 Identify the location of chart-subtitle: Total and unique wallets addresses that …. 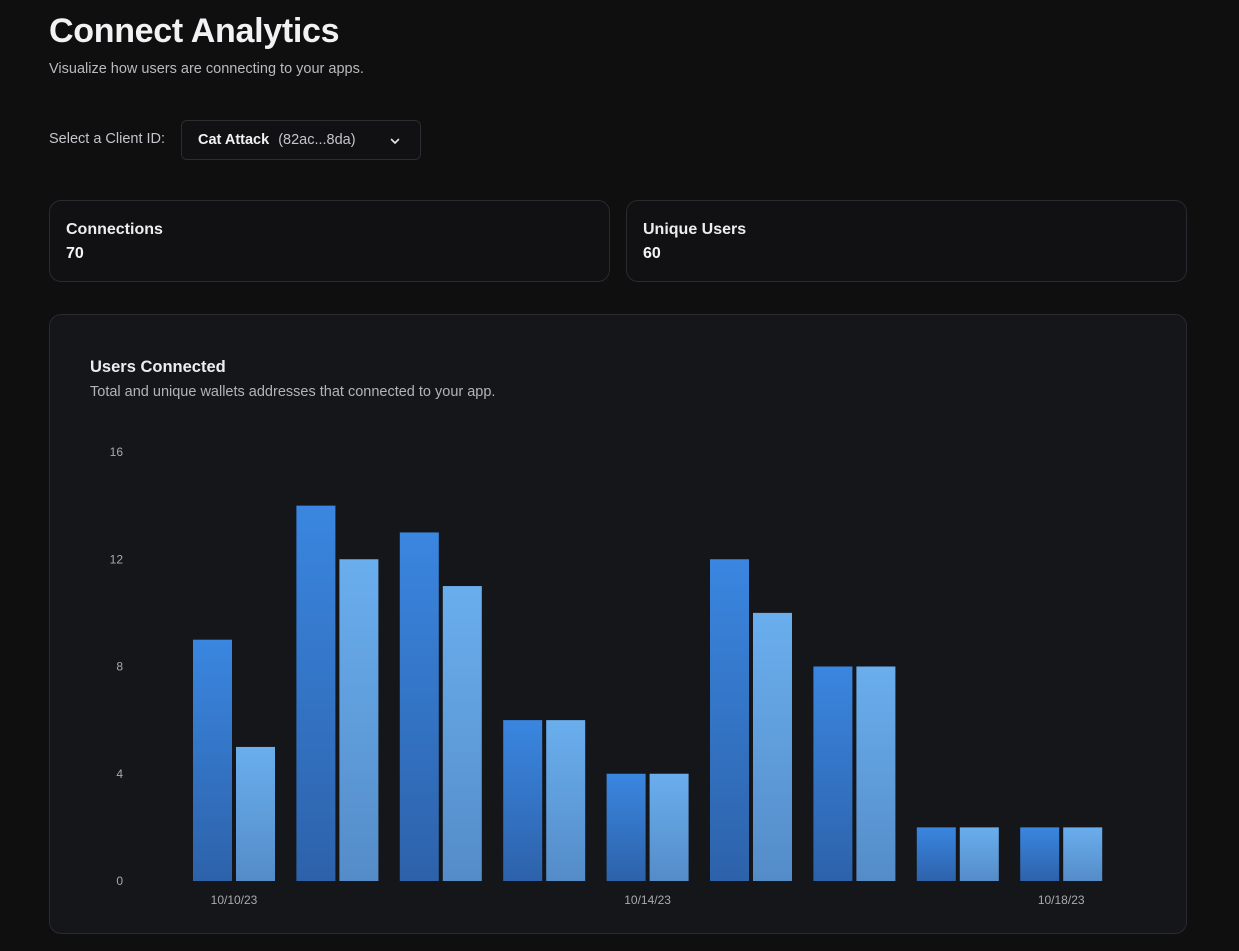
(293, 392).